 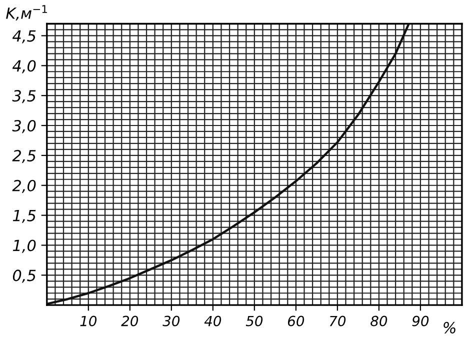 I want to click on x-tick-label: 90, so click(x=420, y=321).